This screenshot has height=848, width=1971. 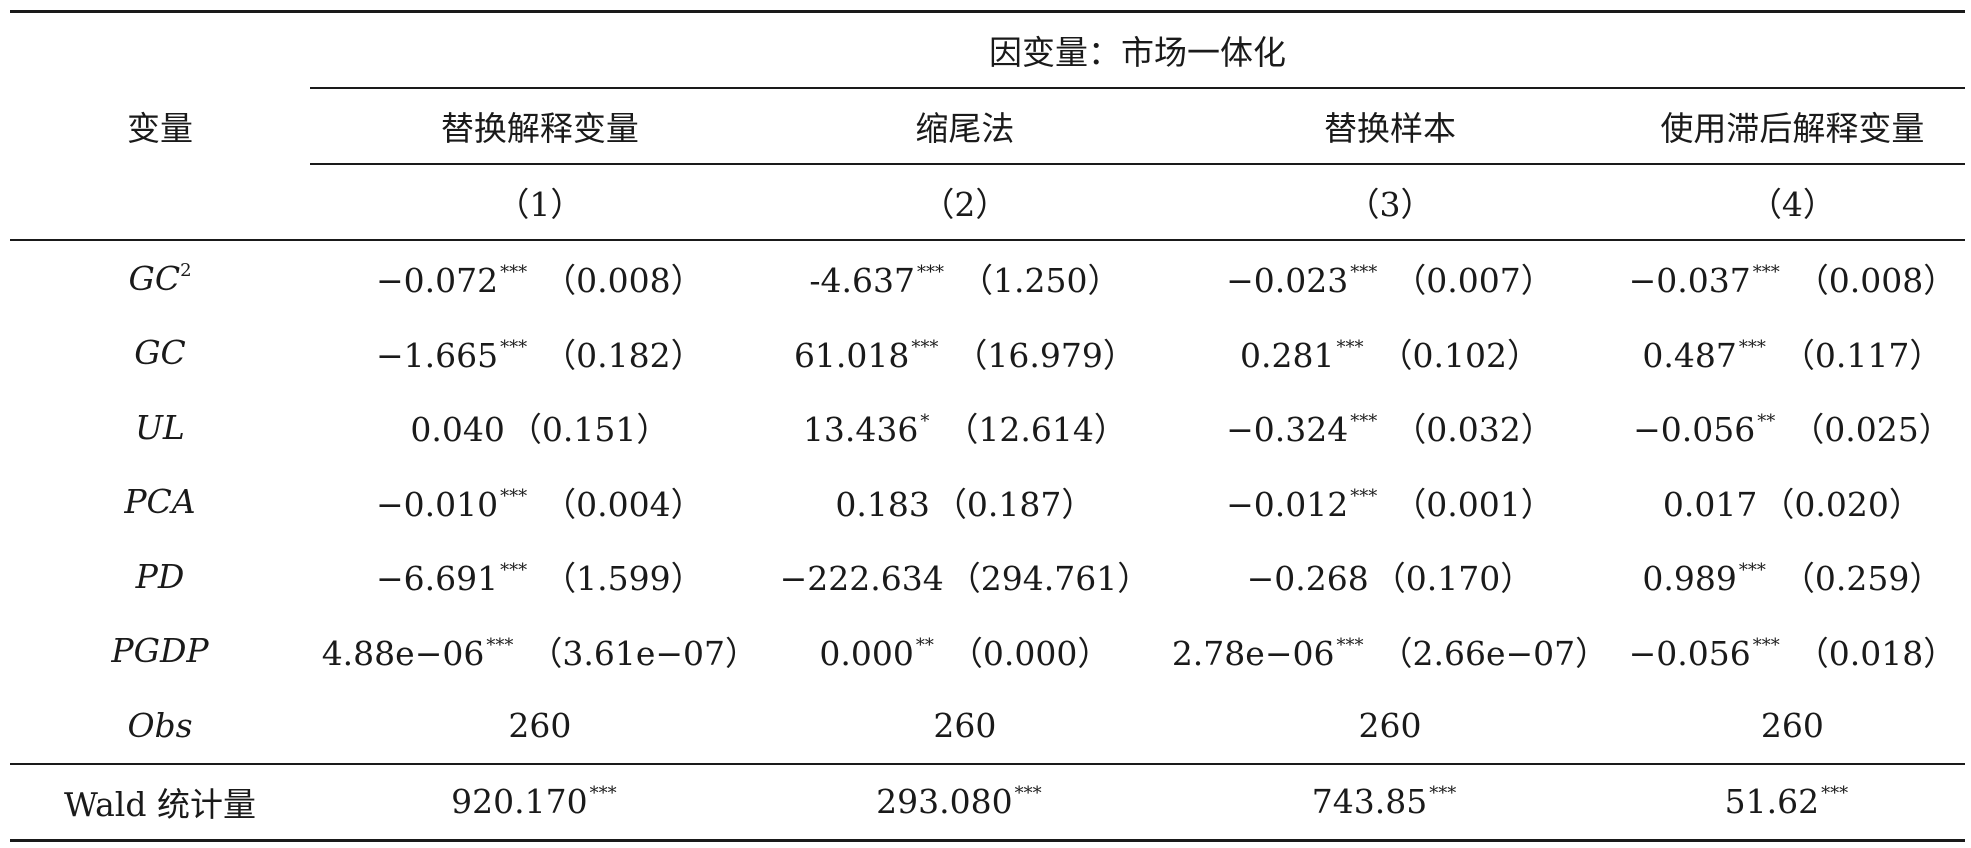 I want to click on value-cell: 0.487 *** （0.117）, so click(x=1792, y=353).